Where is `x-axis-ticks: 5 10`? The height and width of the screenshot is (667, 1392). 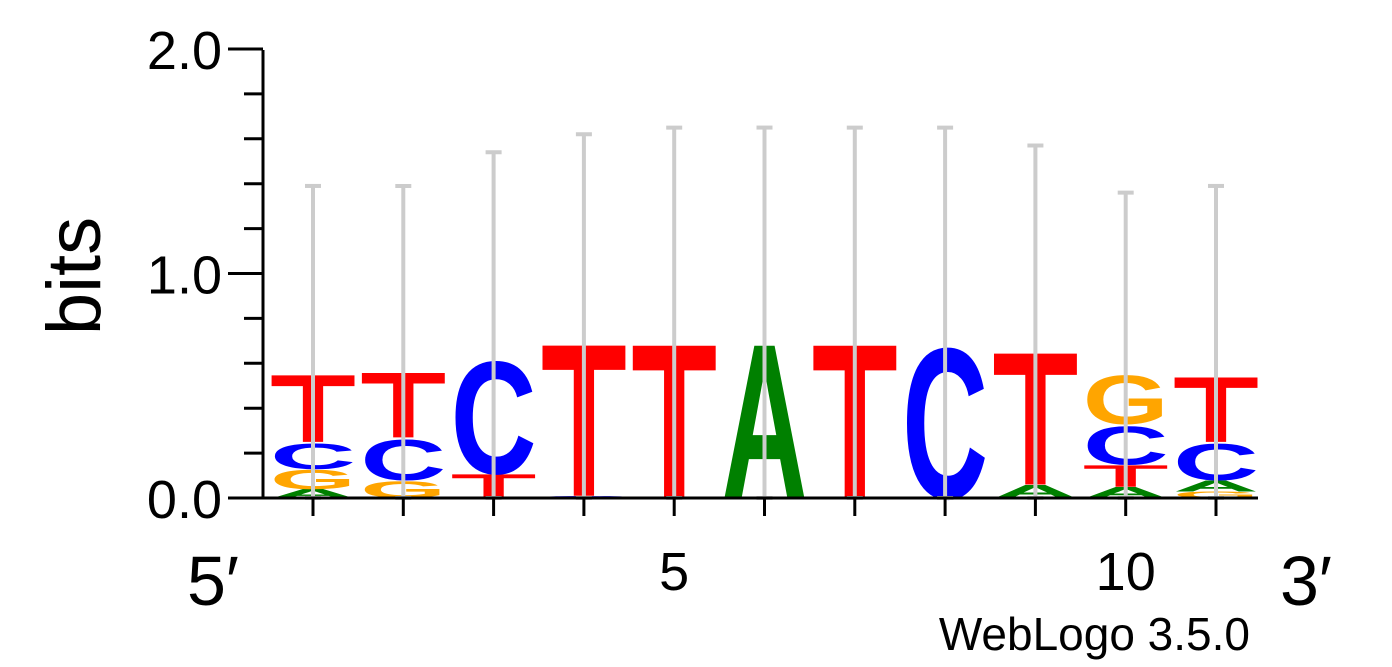
x-axis-ticks: 5 10 is located at coordinates (764, 550).